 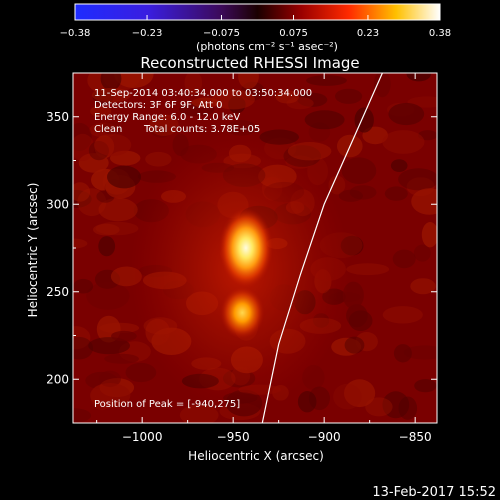 I want to click on annotation-energy-range: Energy Range: 6.0 - 12.0 keV, so click(x=167, y=117).